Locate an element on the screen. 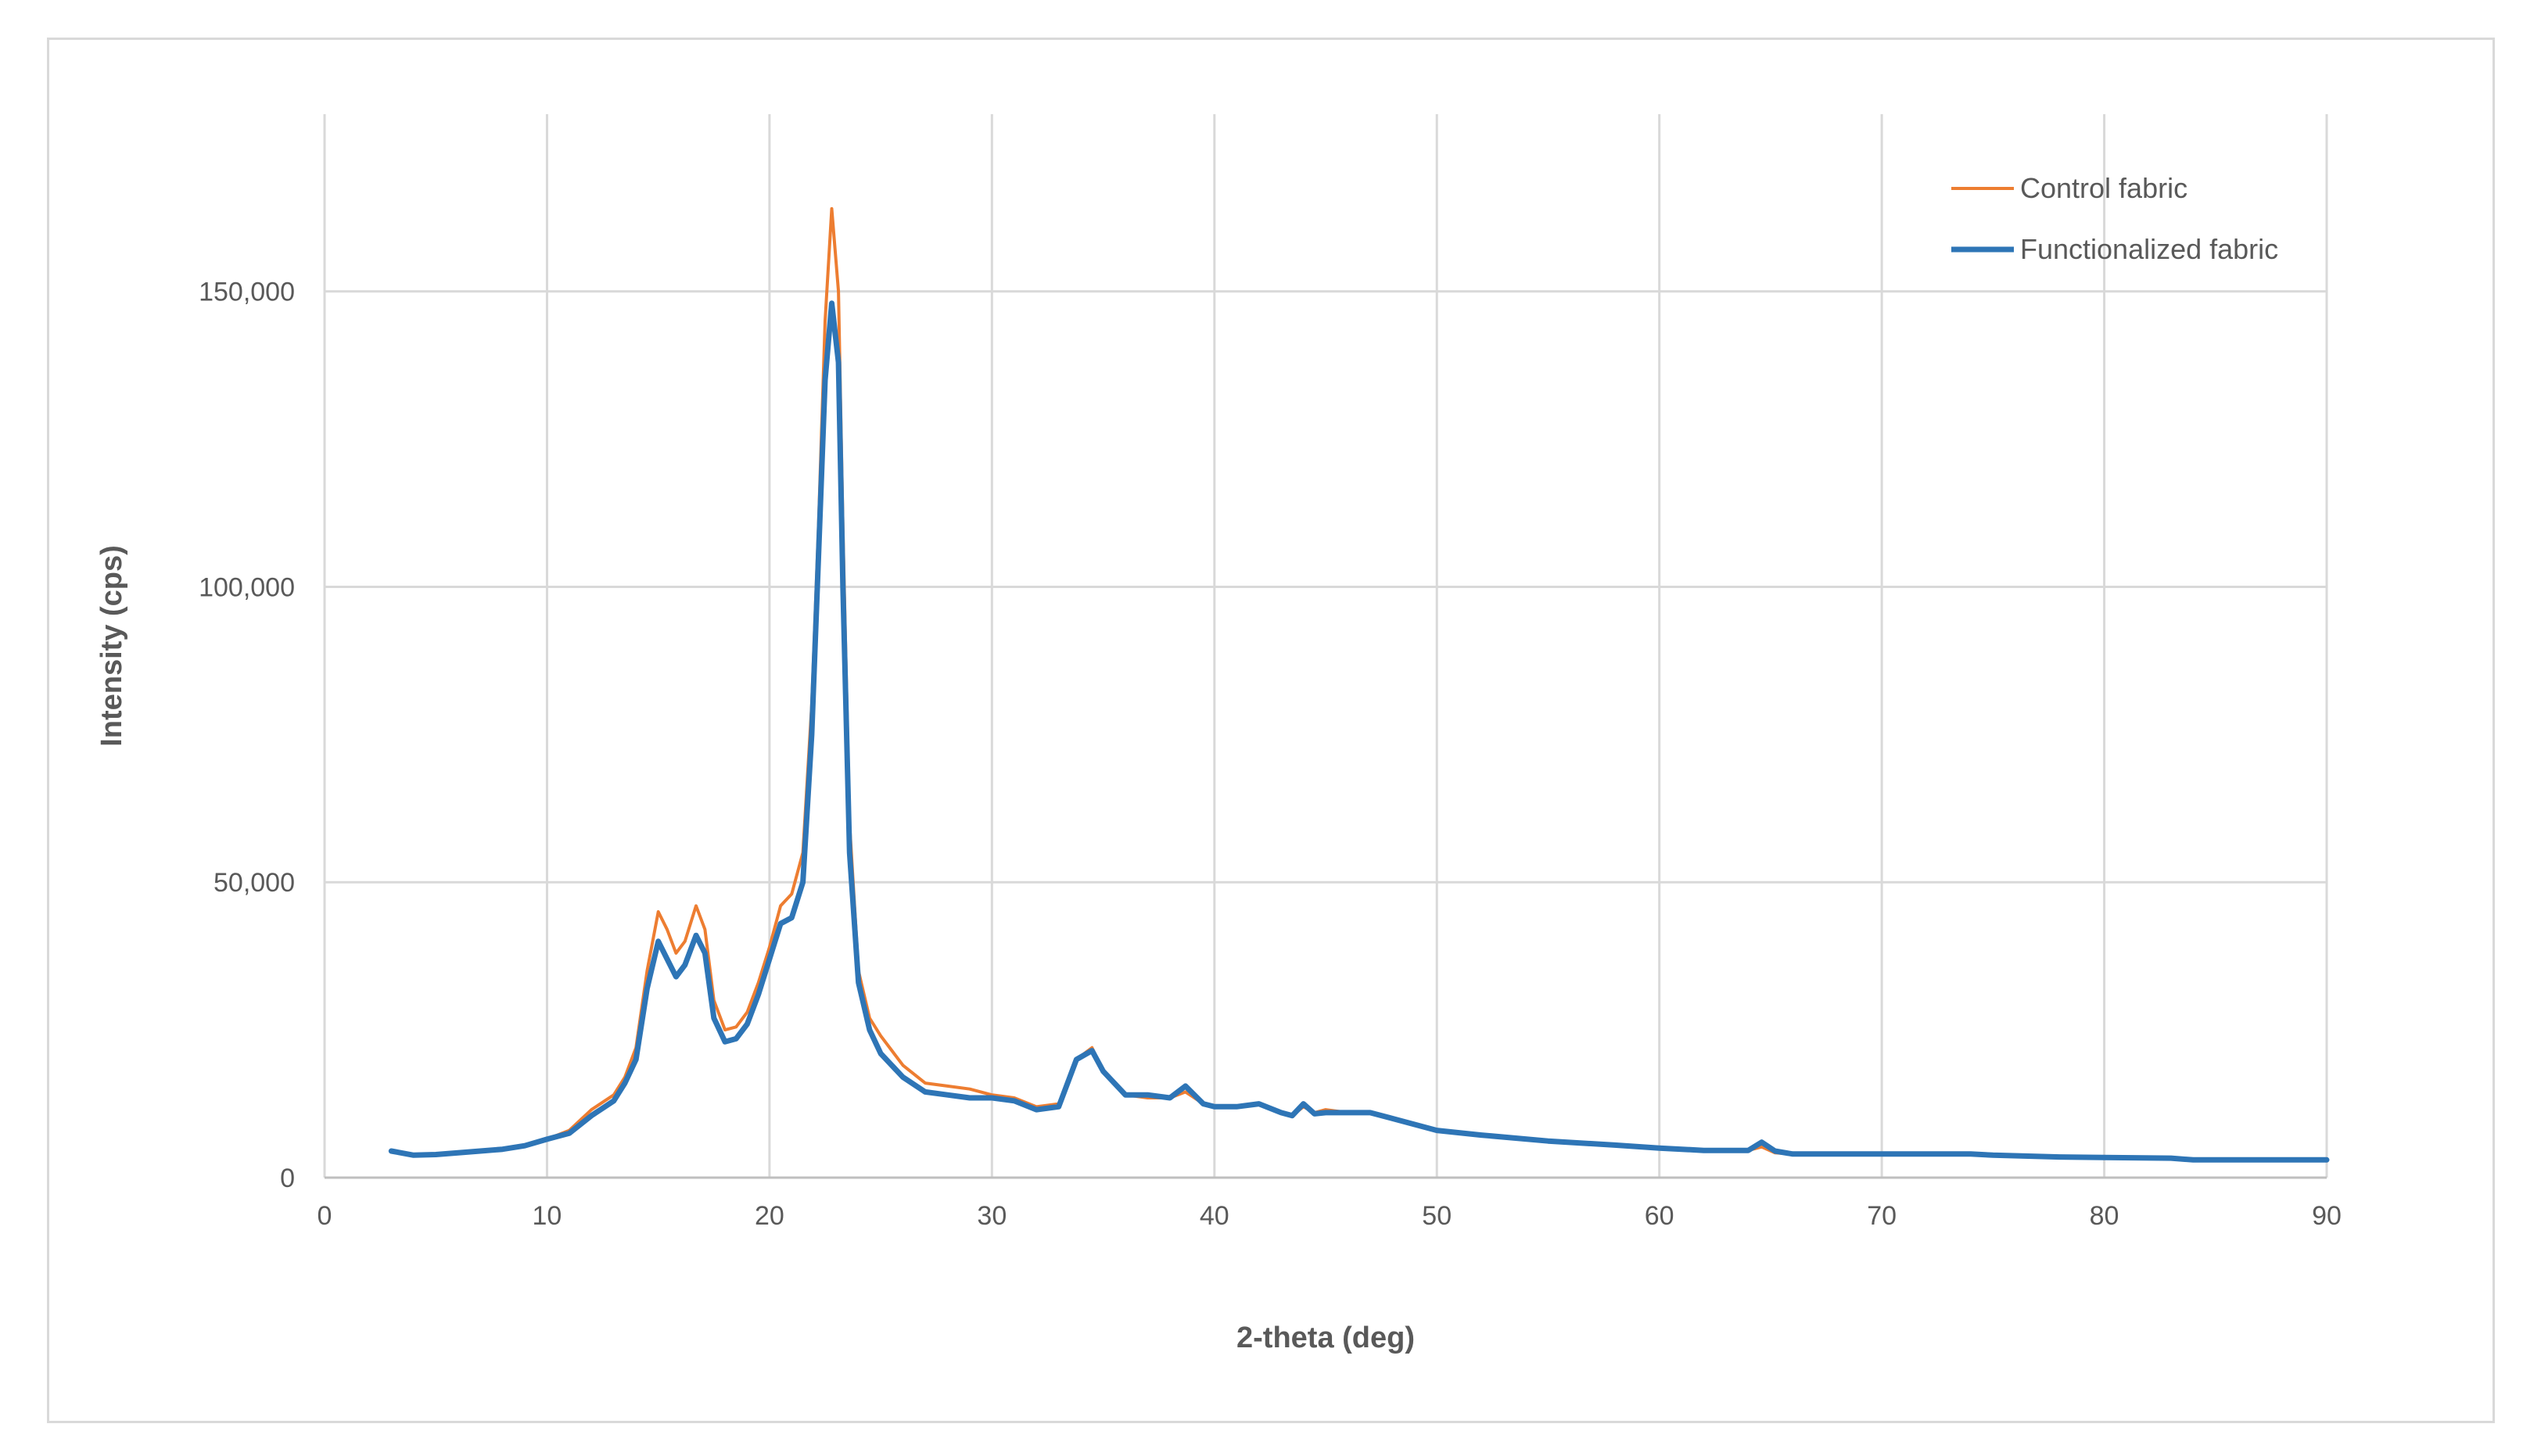  x-tick-label: 80 is located at coordinates (2105, 1216).